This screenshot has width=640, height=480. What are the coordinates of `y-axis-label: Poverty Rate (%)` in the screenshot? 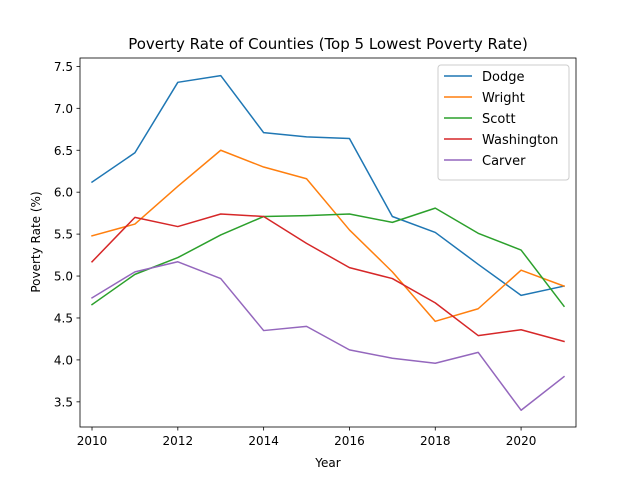 It's located at (36, 241).